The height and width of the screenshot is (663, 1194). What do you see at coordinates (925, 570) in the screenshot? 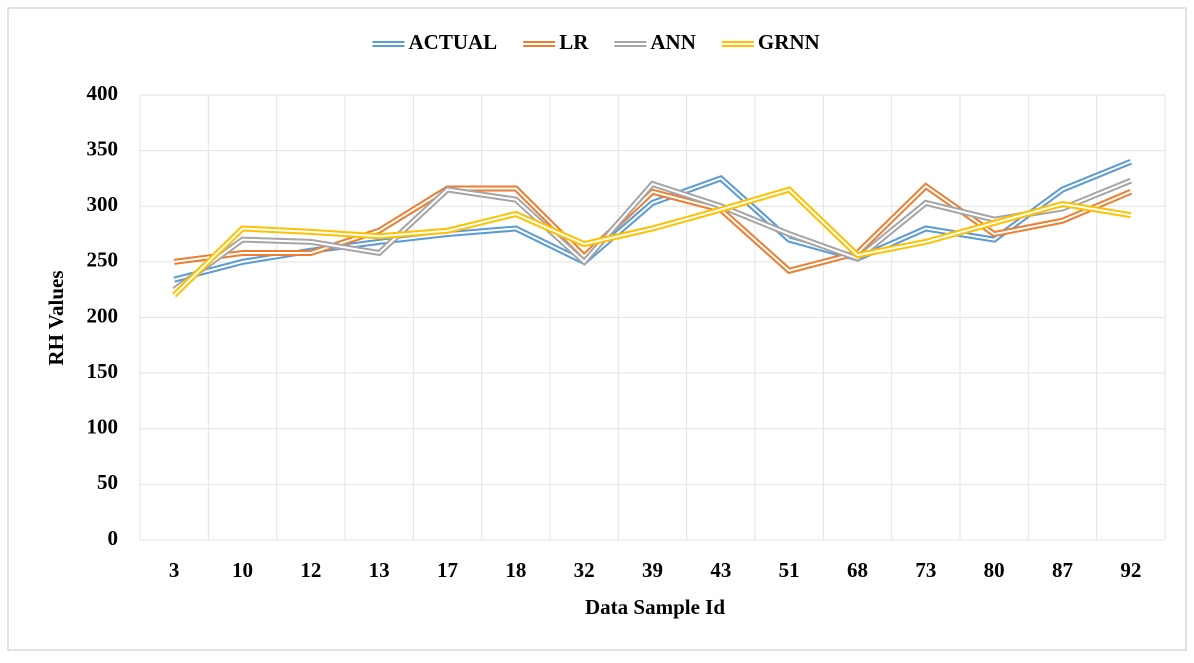
I see `x-tick-label: 73` at bounding box center [925, 570].